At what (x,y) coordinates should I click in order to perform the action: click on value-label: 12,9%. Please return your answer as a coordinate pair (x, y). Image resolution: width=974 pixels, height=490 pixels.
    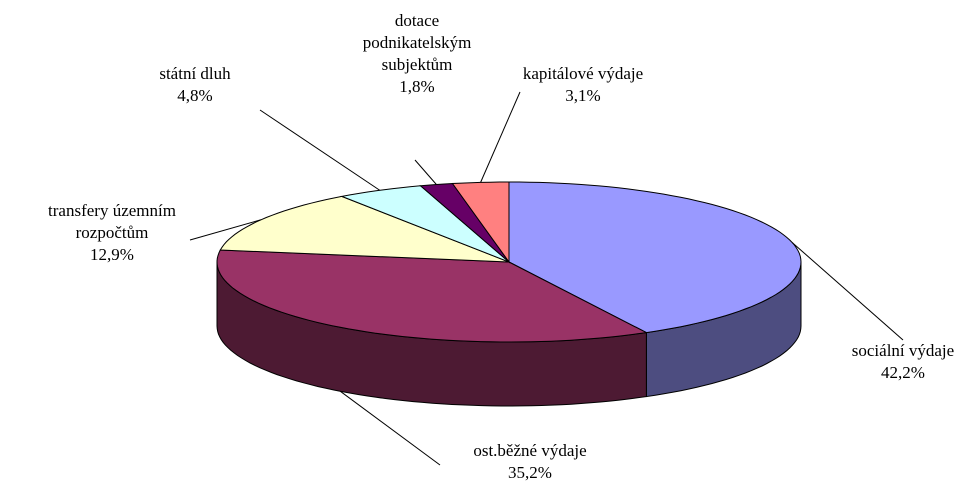
    Looking at the image, I should click on (112, 254).